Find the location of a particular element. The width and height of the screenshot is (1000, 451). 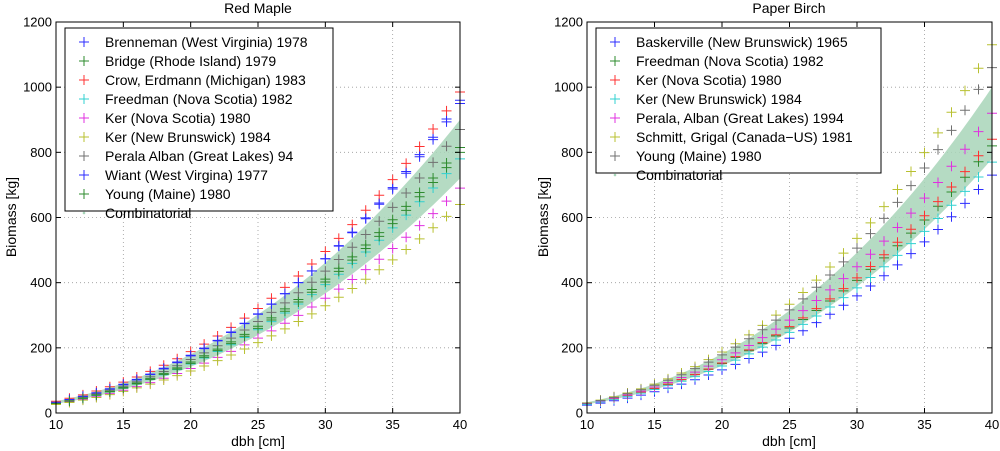

legend-label: Bridge (Rhode Island) 1979 is located at coordinates (190, 61).